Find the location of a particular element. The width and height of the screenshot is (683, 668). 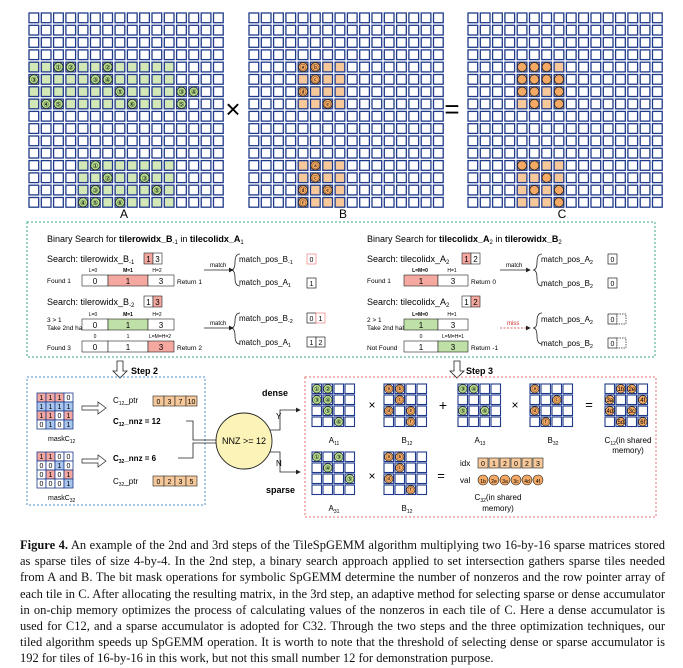

ptr-h: H=2 is located at coordinates (157, 271).